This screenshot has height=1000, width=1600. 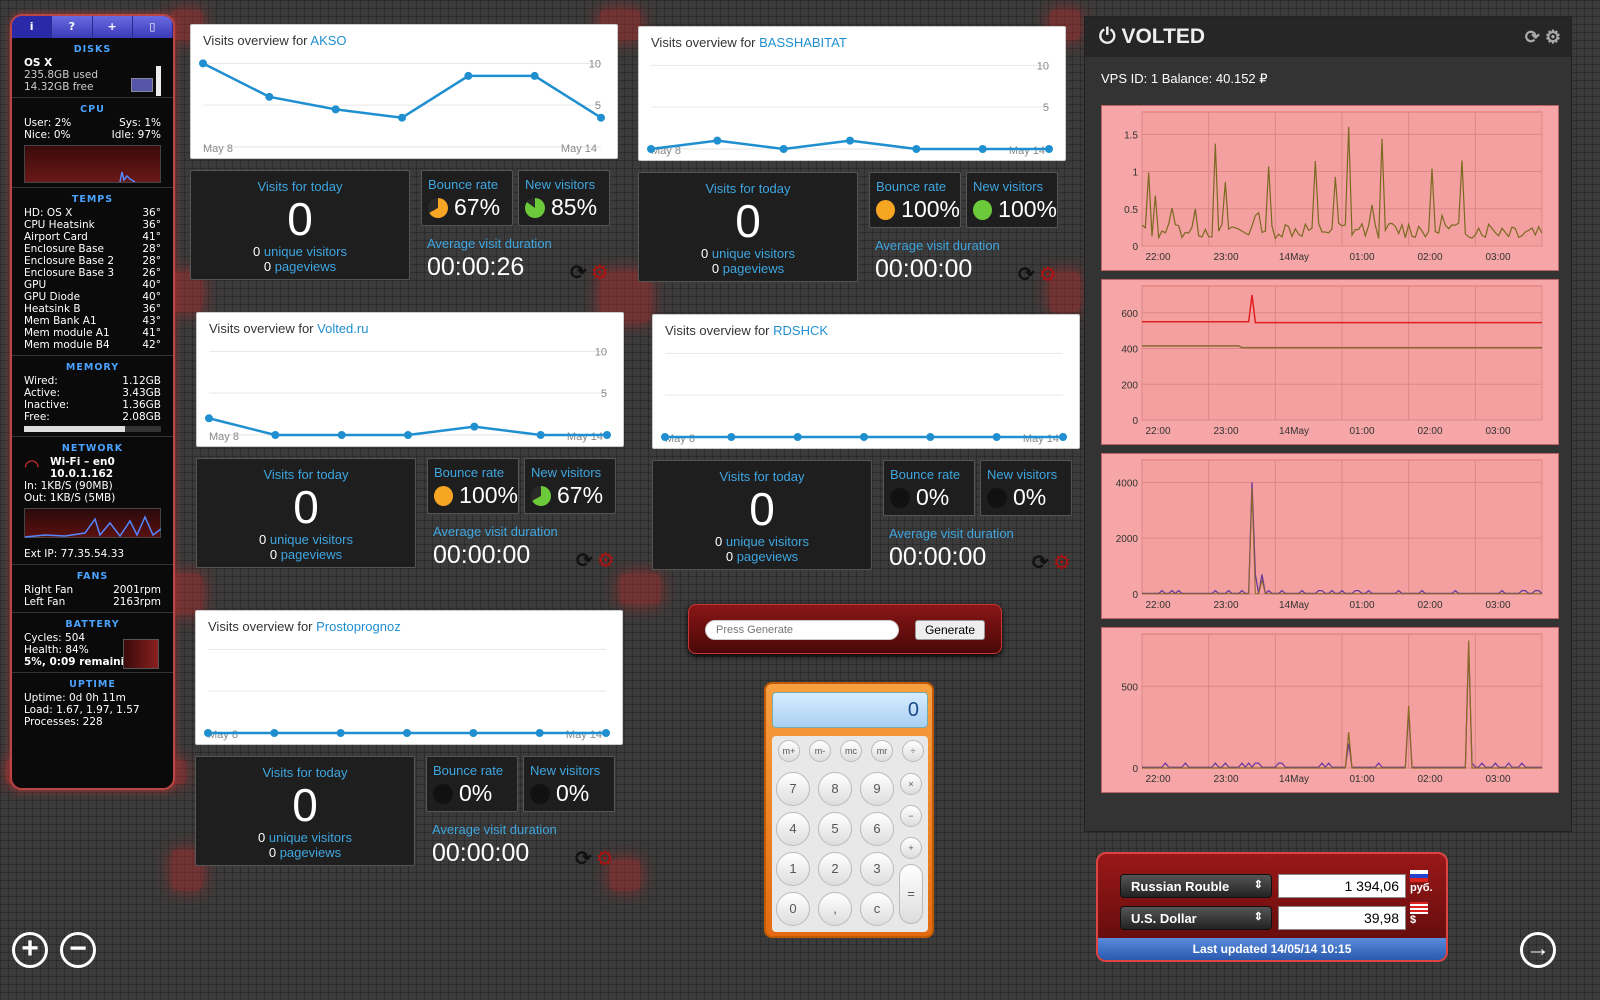 What do you see at coordinates (877, 909) in the screenshot?
I see `calc-key: c` at bounding box center [877, 909].